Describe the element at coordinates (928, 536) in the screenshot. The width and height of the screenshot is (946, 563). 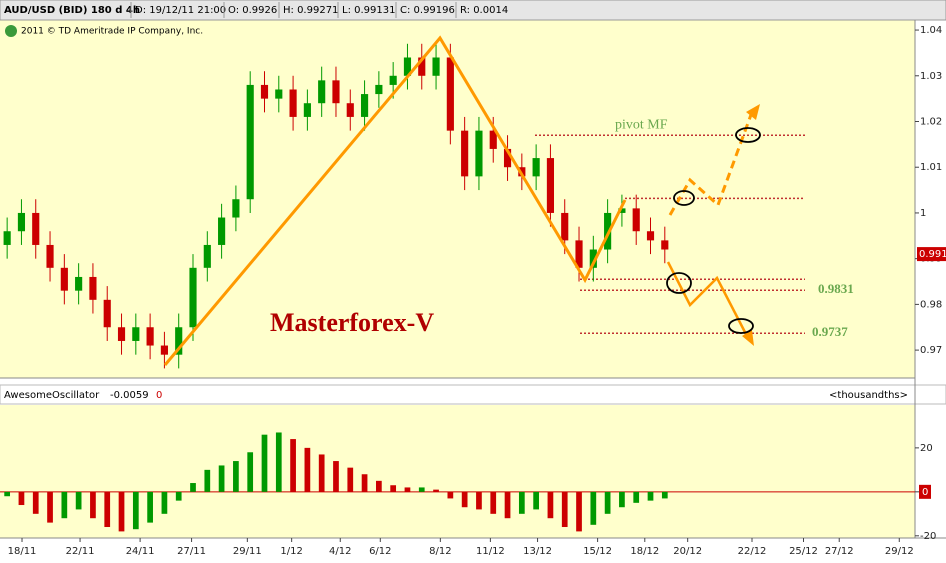
I see `y-tick-label: -20` at that location.